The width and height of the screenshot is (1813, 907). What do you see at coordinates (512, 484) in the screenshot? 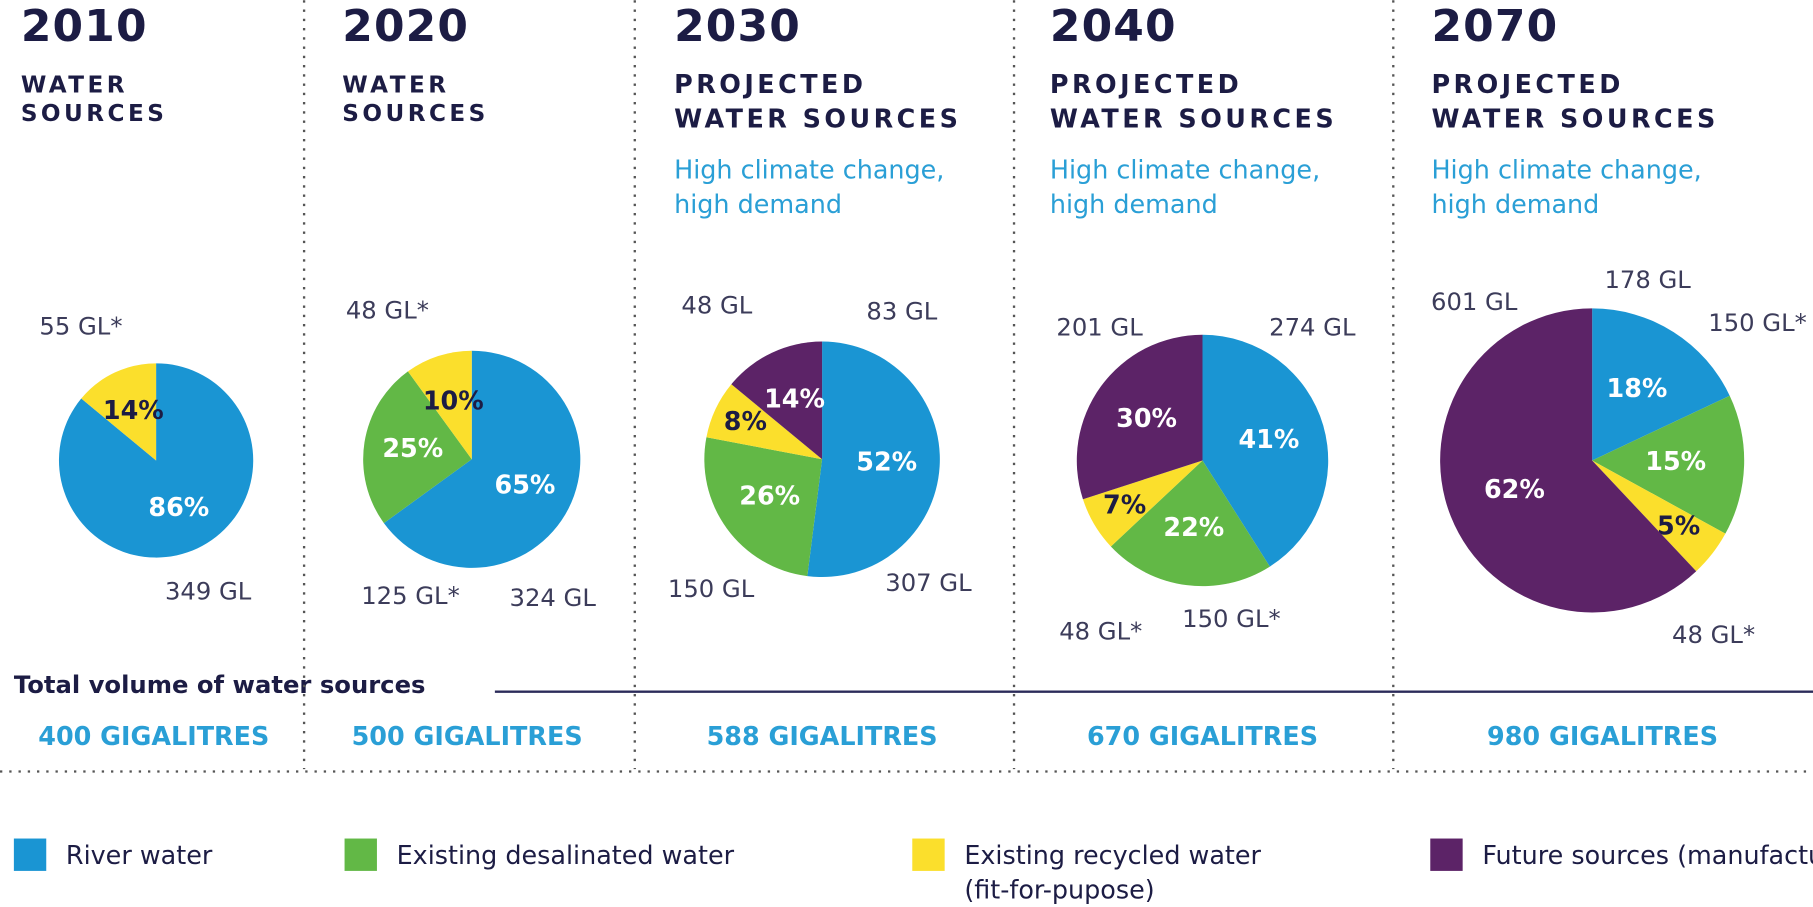
I see `slice-value: 65` at bounding box center [512, 484].